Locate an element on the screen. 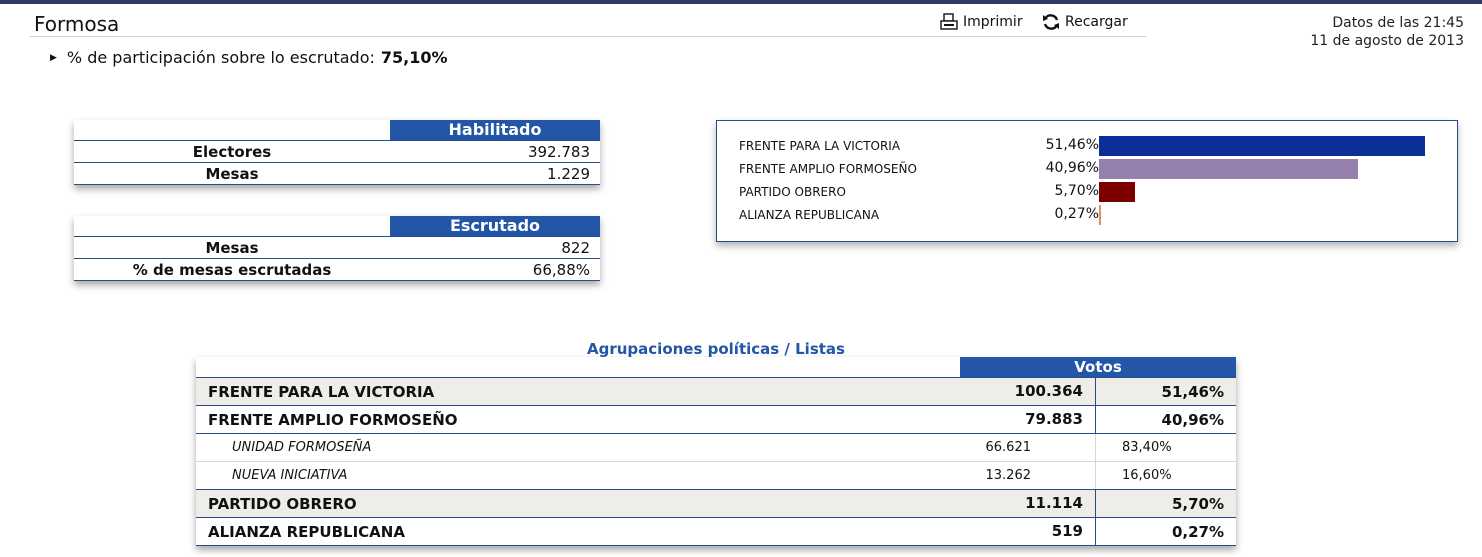 The width and height of the screenshot is (1482, 557). refresh-icon is located at coordinates (1051, 22).